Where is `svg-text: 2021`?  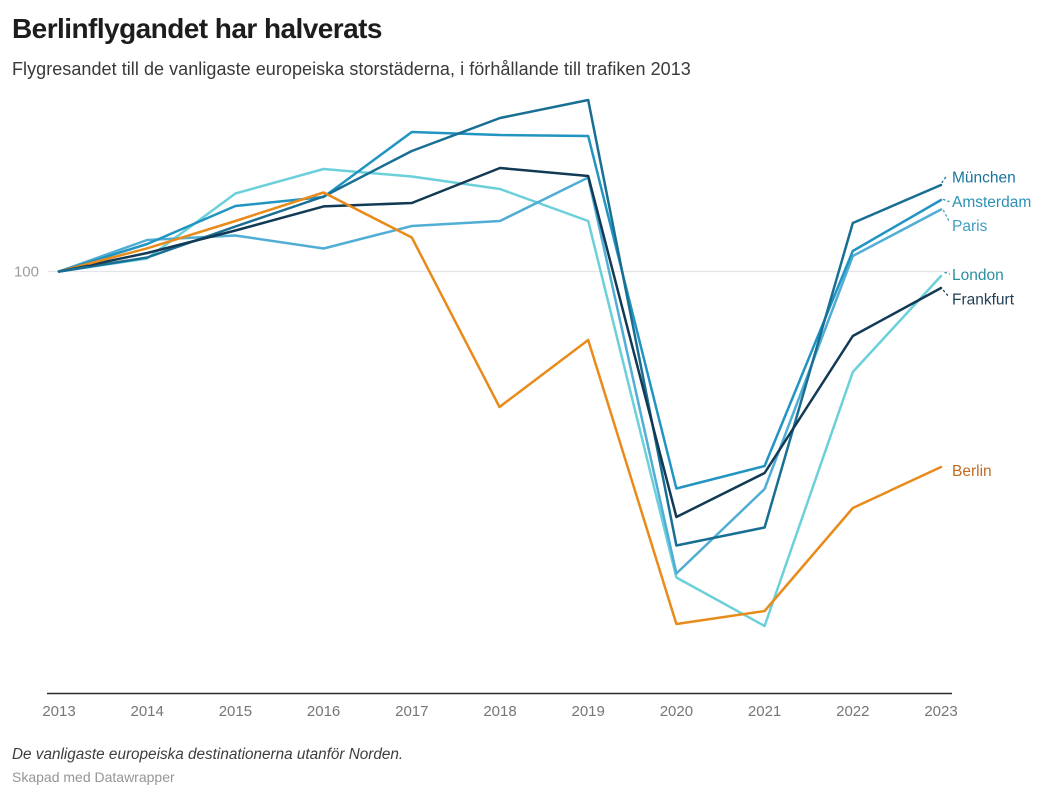 svg-text: 2021 is located at coordinates (764, 711).